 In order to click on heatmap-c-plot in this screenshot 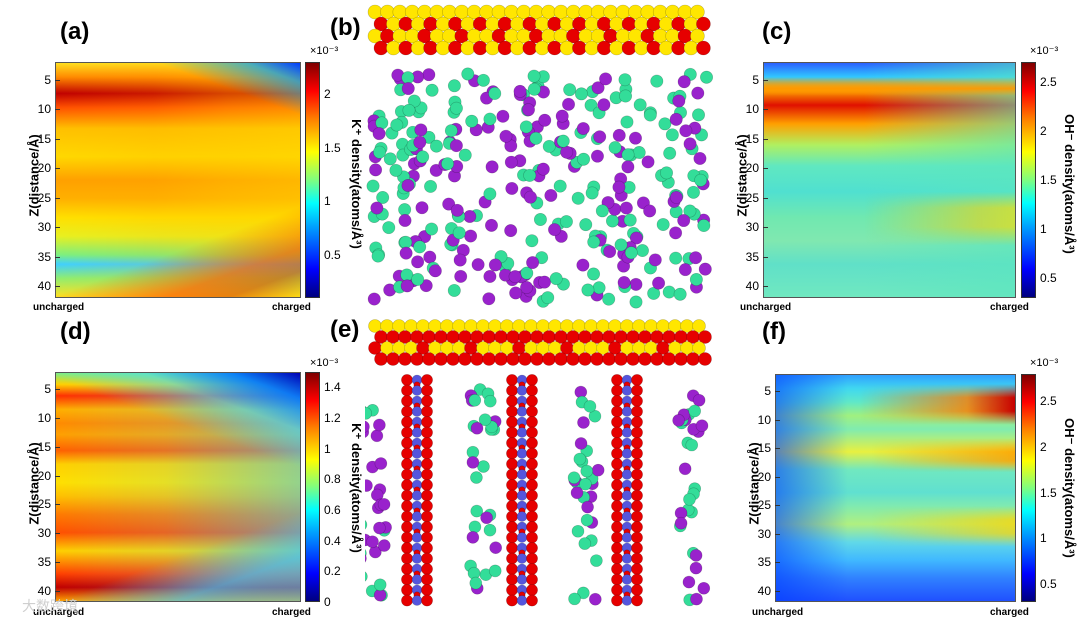, I will do `click(889, 180)`.